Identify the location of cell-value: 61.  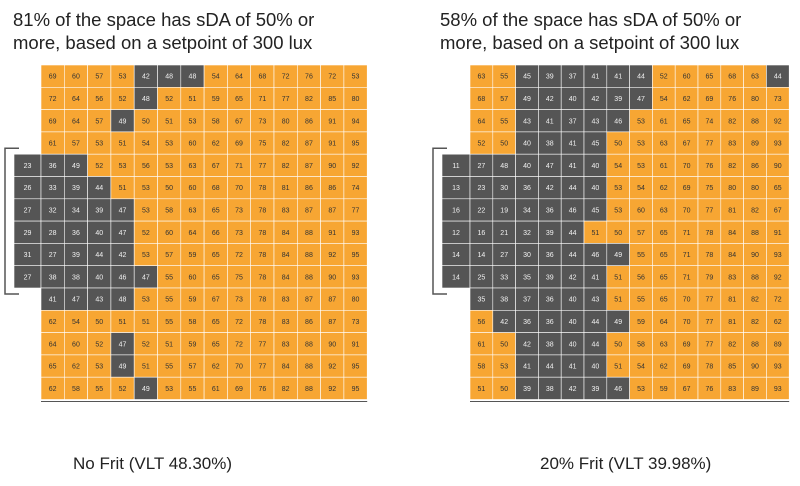
(664, 121).